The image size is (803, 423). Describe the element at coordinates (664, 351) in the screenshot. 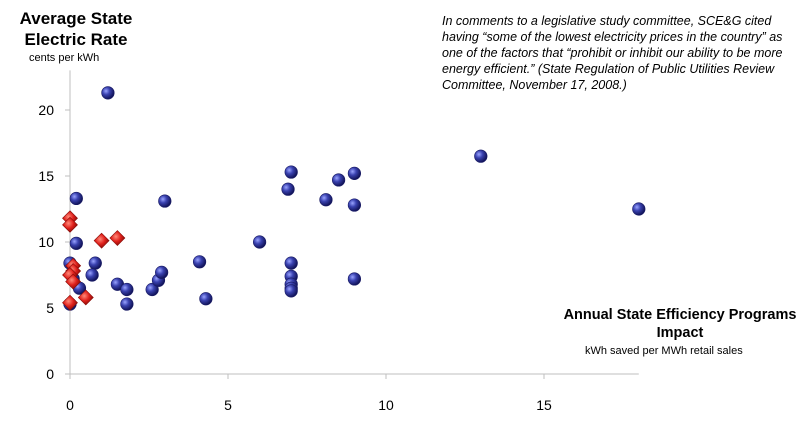

I see `x-axis-unit: kWh saved per MWh retail sales` at that location.